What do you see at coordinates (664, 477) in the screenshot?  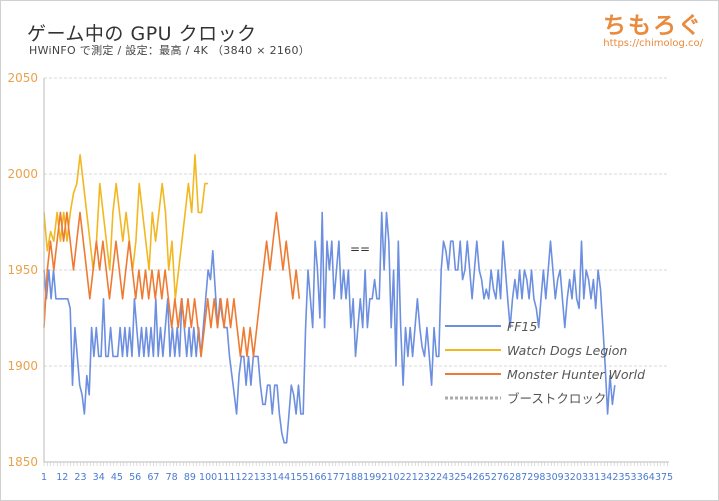 I see `x-tick-label: 375` at bounding box center [664, 477].